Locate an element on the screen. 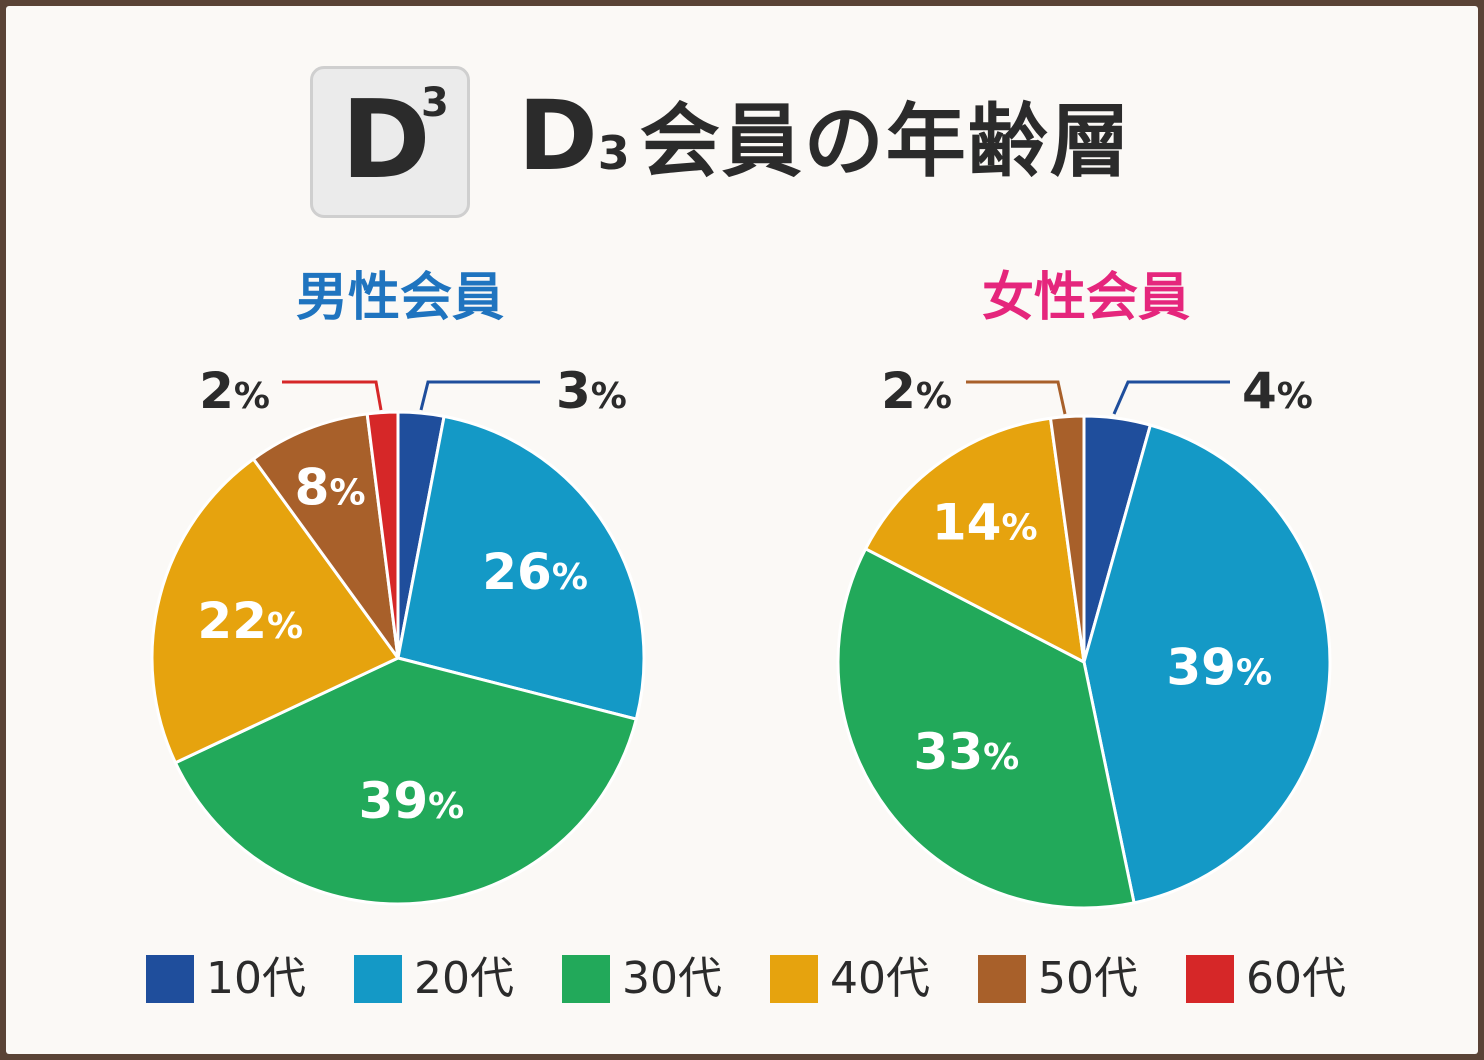 This screenshot has width=1484, height=1060. legend-item: 50代 is located at coordinates (1058, 979).